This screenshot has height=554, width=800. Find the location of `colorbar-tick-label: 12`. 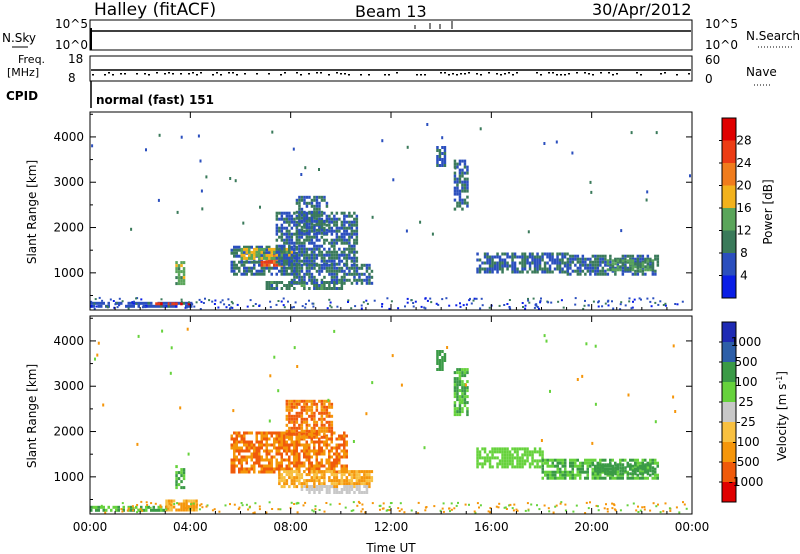

colorbar-tick-label: 12 is located at coordinates (743, 231).